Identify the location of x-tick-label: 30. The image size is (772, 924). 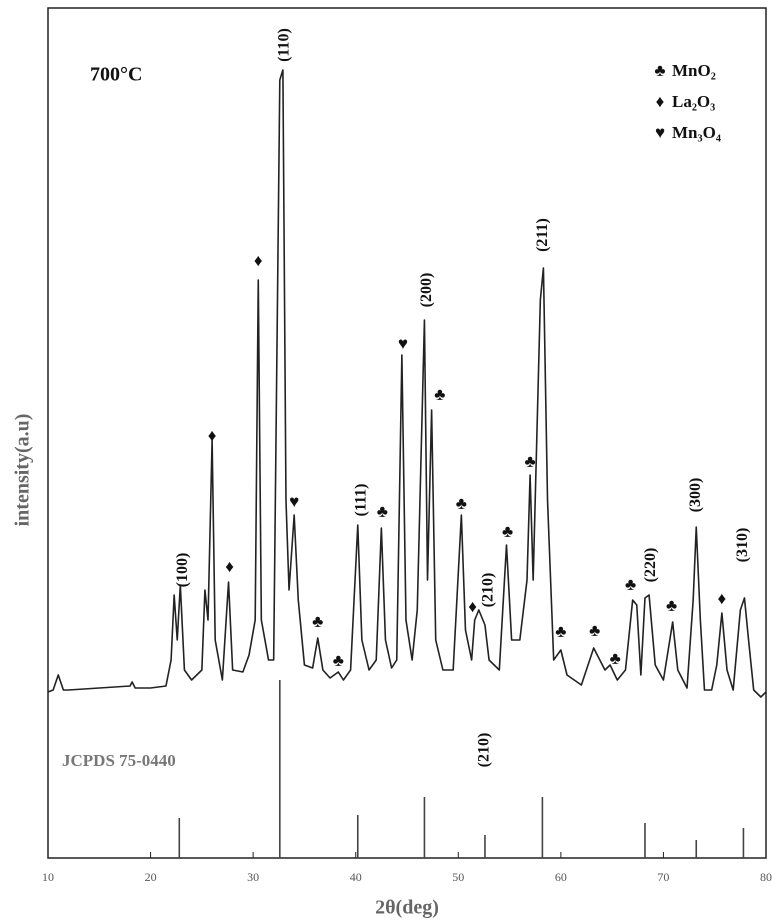
(253, 877).